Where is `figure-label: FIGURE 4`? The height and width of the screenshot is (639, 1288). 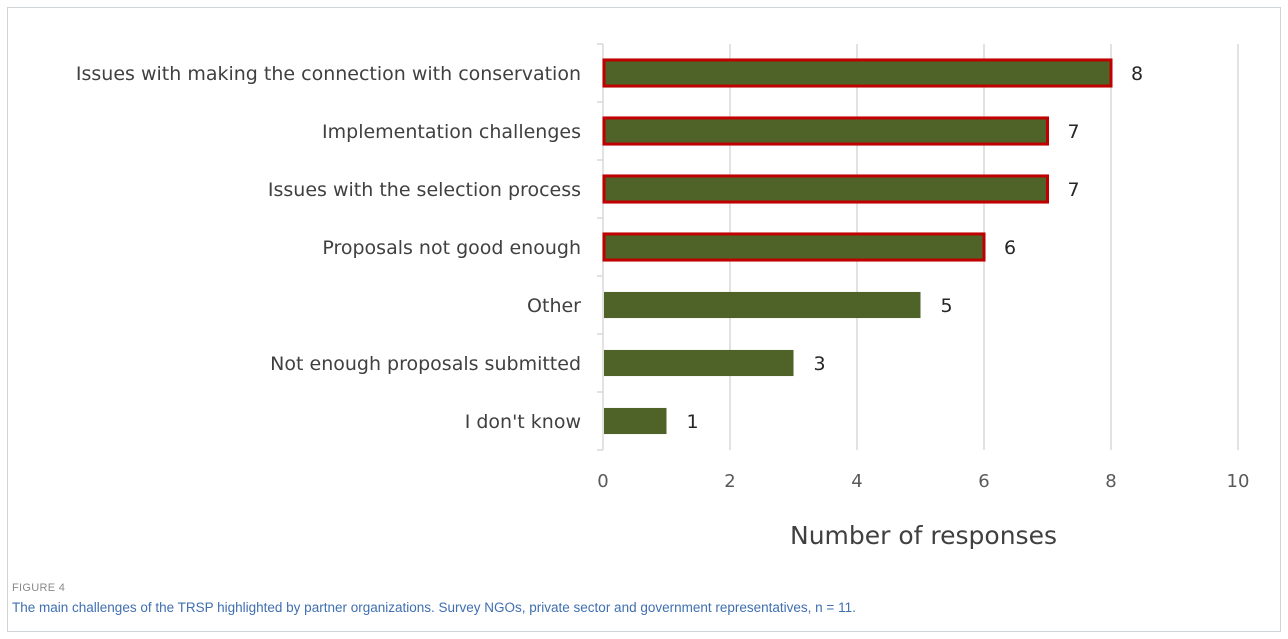
figure-label: FIGURE 4 is located at coordinates (39, 588).